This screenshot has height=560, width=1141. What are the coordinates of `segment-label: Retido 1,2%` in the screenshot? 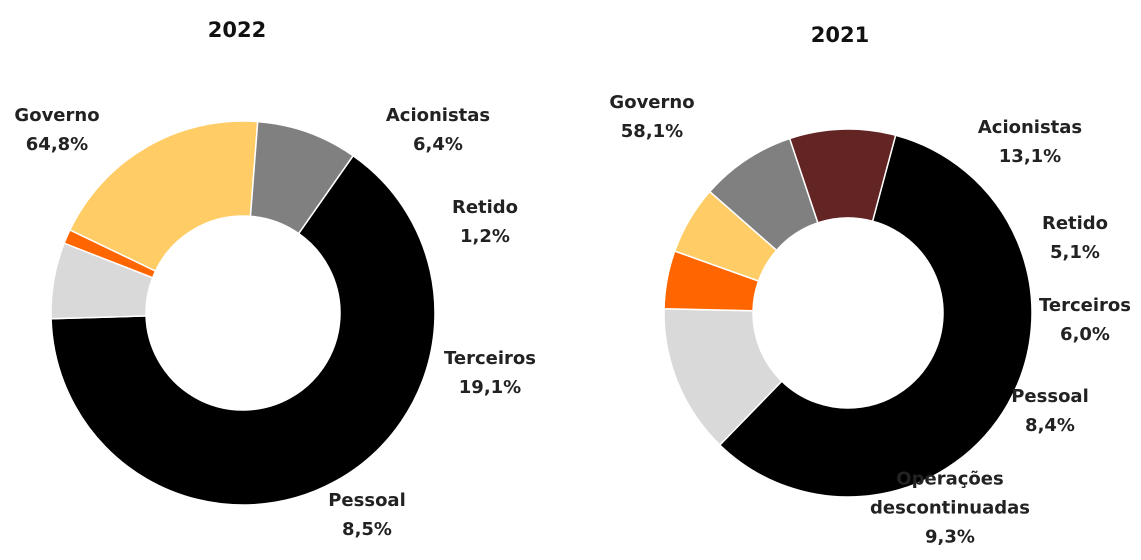 It's located at (485, 222).